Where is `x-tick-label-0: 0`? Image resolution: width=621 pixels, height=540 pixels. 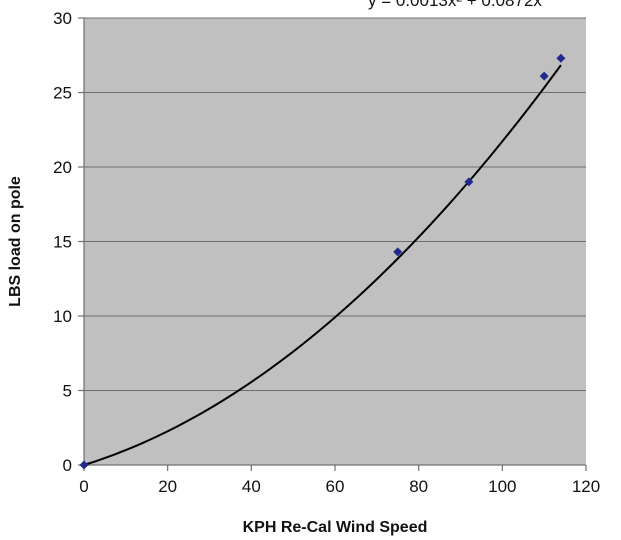 x-tick-label-0: 0 is located at coordinates (83, 486).